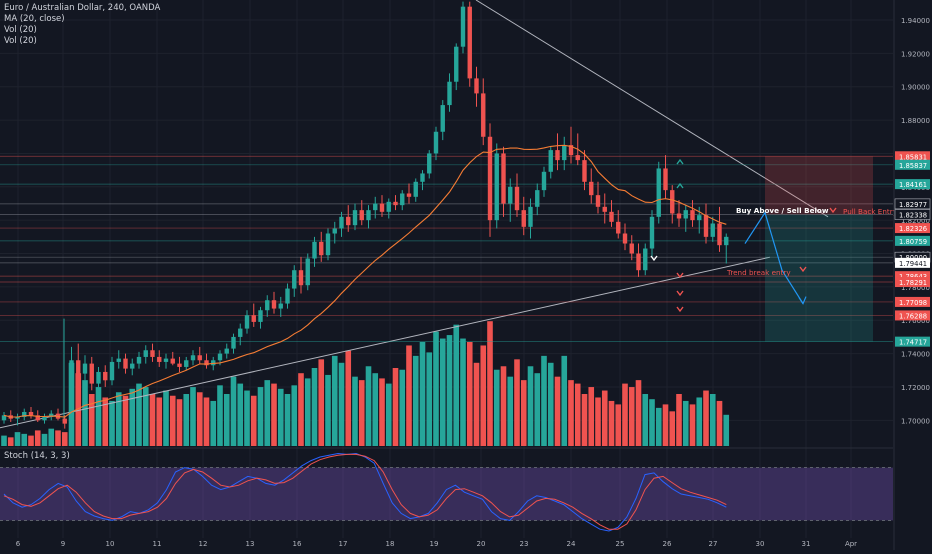 Image resolution: width=932 pixels, height=554 pixels. Describe the element at coordinates (20, 30) in the screenshot. I see `indicator-vol-label: Vol (20)` at that location.